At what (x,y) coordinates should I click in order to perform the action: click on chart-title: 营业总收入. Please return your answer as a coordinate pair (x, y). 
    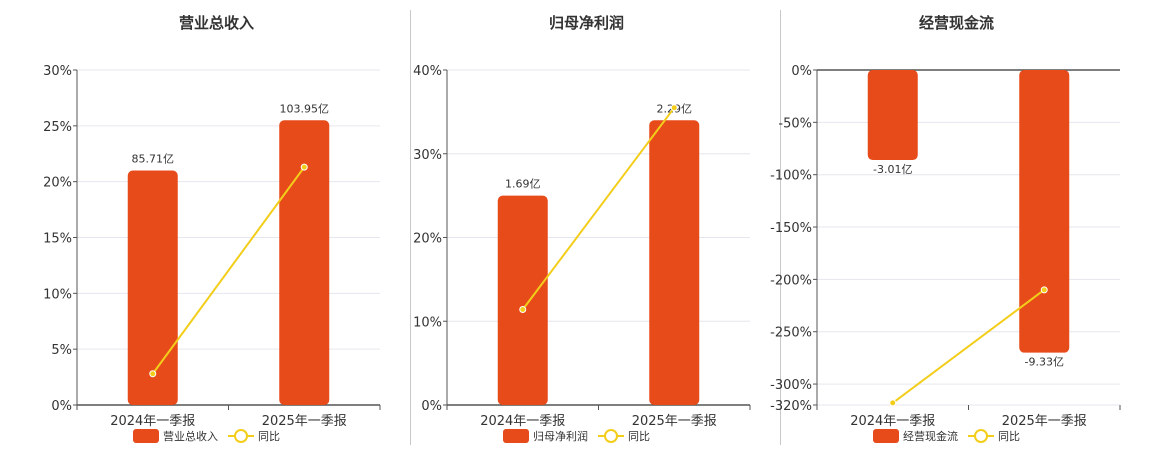
    Looking at the image, I should click on (216, 23).